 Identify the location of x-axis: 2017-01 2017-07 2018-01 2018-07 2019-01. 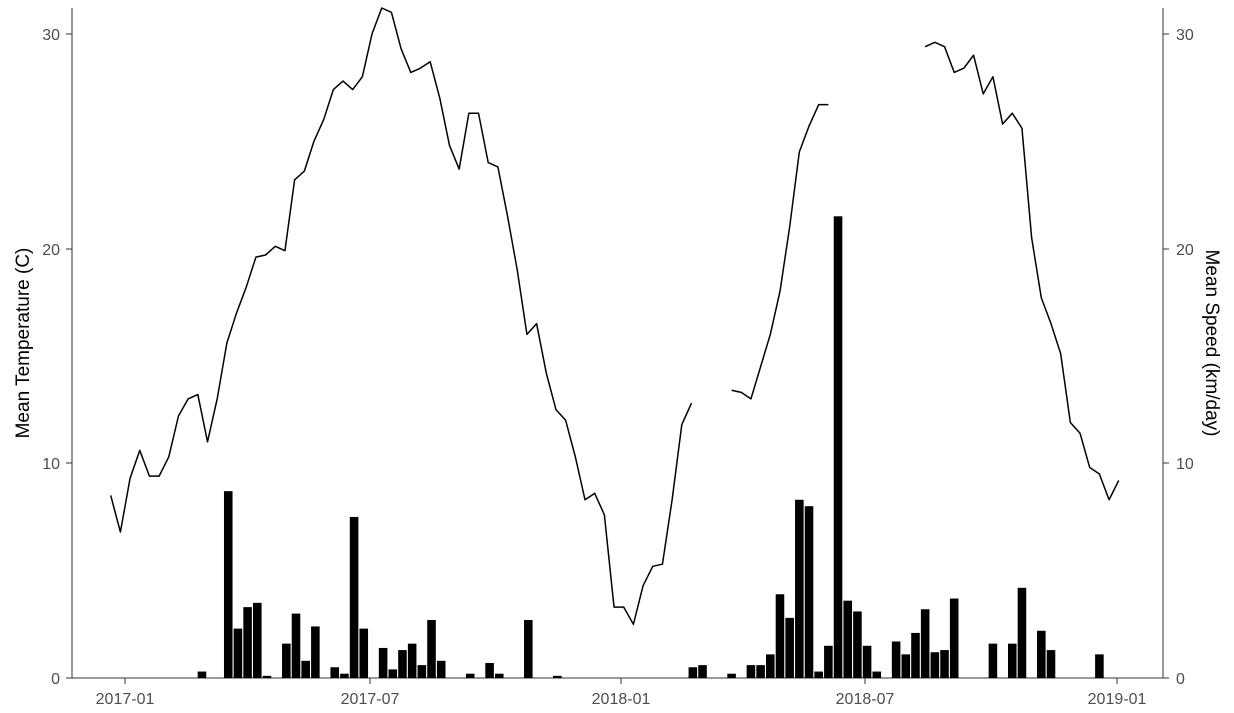
(617, 692).